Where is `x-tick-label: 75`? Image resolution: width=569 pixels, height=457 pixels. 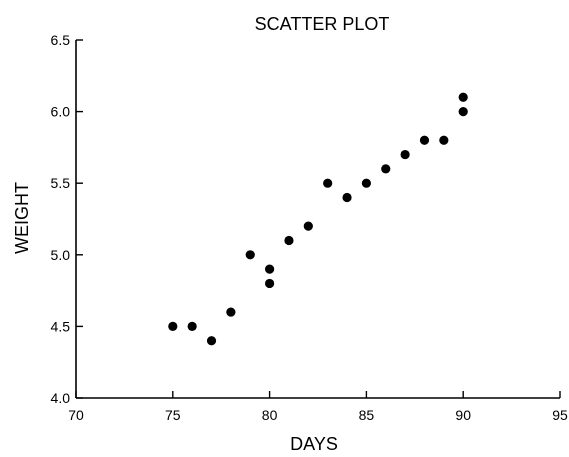 x-tick-label: 75 is located at coordinates (173, 415).